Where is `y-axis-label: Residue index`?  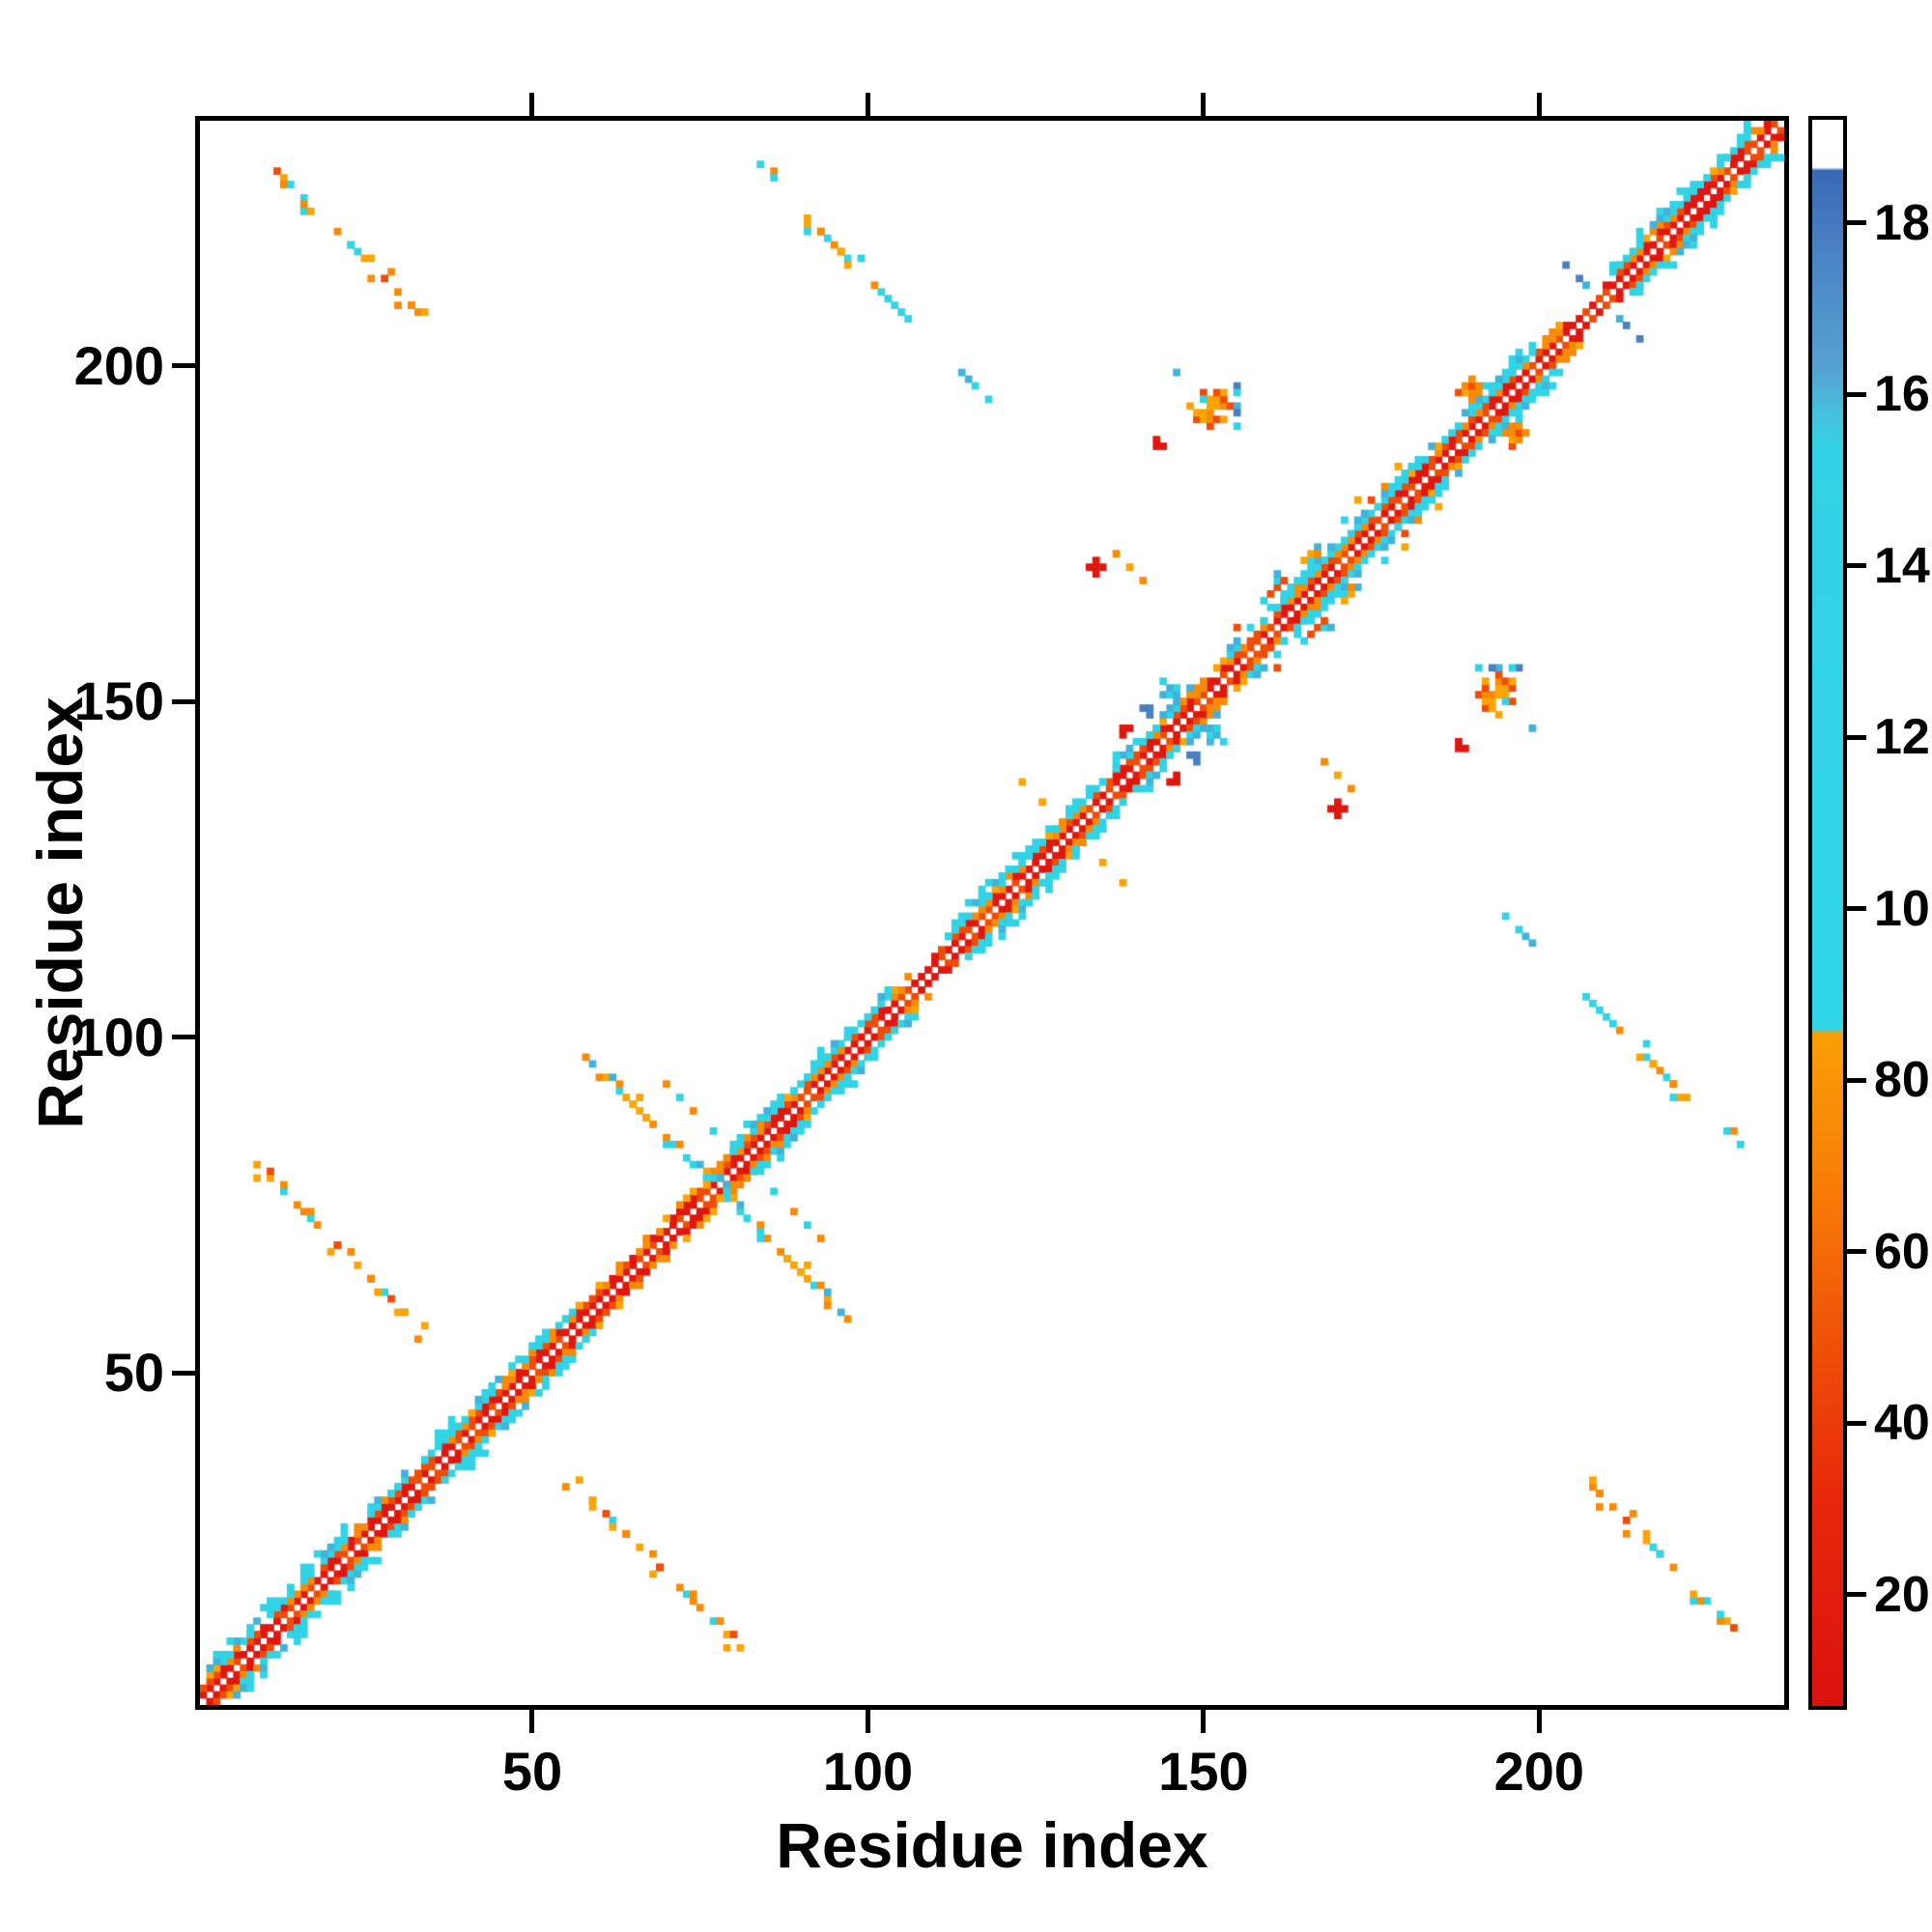
y-axis-label: Residue index is located at coordinates (60, 912).